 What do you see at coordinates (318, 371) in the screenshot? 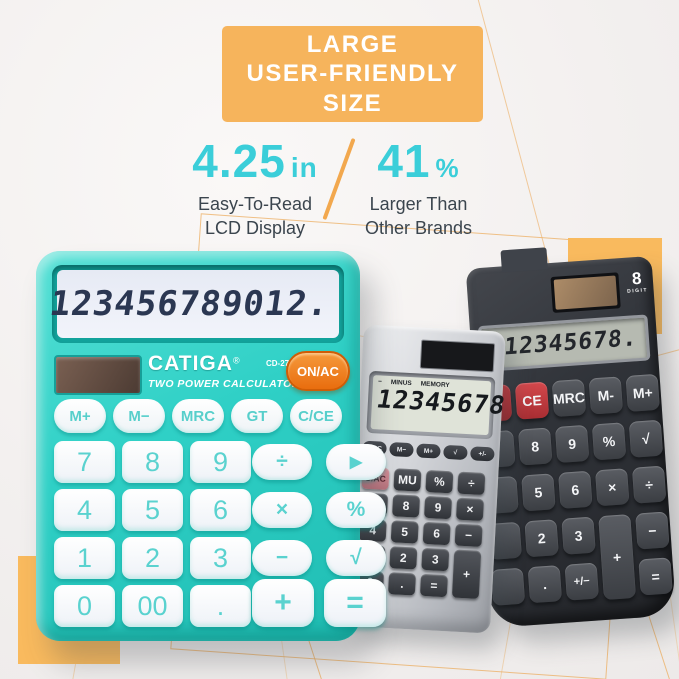
I see `key-on-ac: ON/AC` at bounding box center [318, 371].